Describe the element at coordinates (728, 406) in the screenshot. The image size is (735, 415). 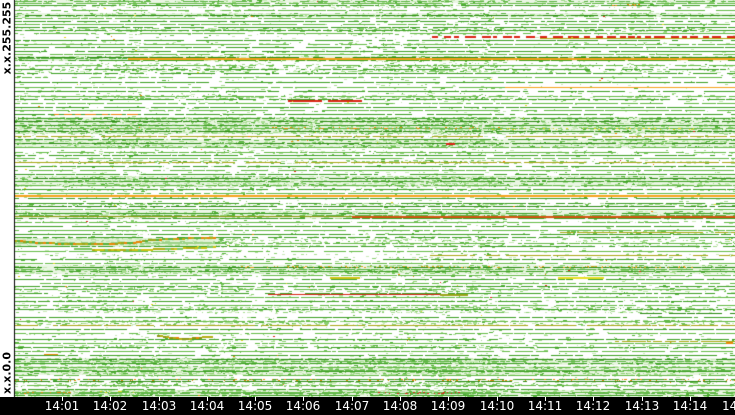
I see `x-tick-label-partial: 14` at that location.